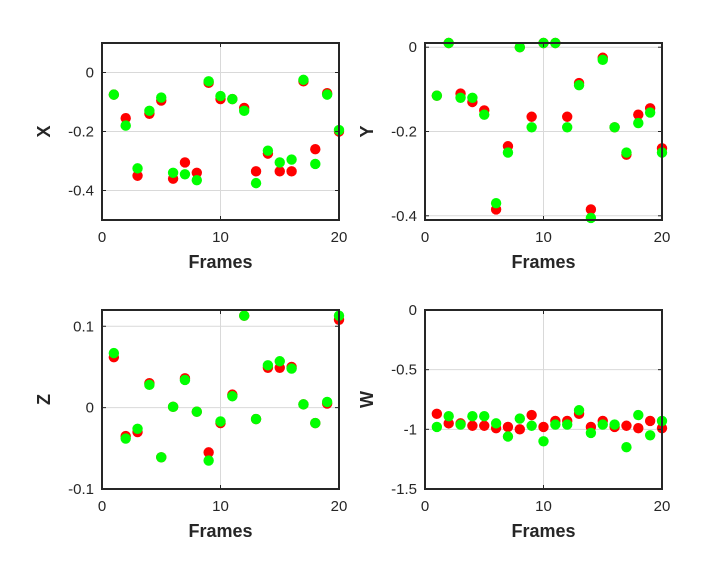  What do you see at coordinates (404, 132) in the screenshot?
I see `y-tick-label: -0.2` at bounding box center [404, 132].